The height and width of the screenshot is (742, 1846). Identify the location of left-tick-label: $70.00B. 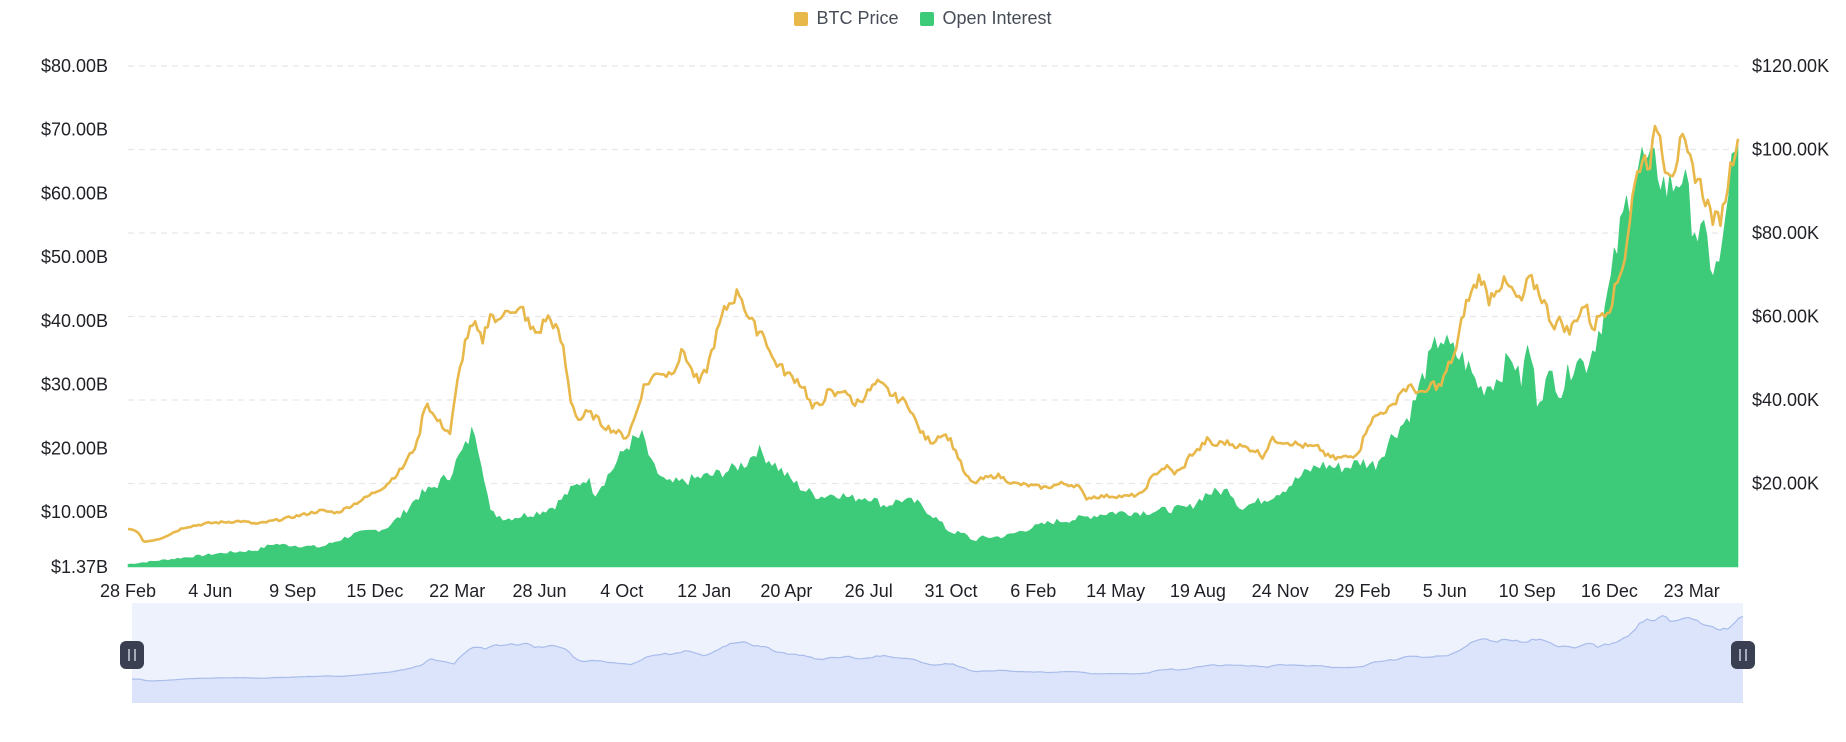
(74, 130).